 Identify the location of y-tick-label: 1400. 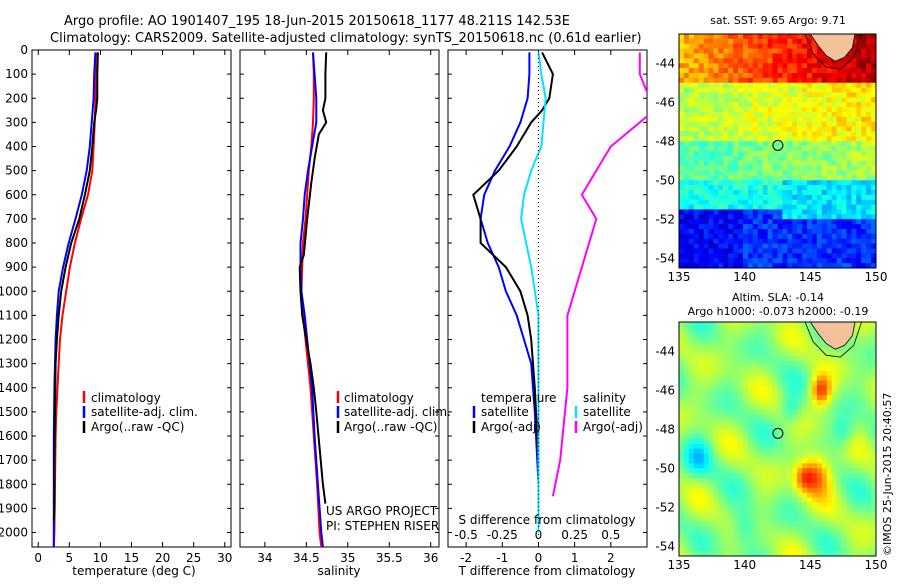
(14, 388).